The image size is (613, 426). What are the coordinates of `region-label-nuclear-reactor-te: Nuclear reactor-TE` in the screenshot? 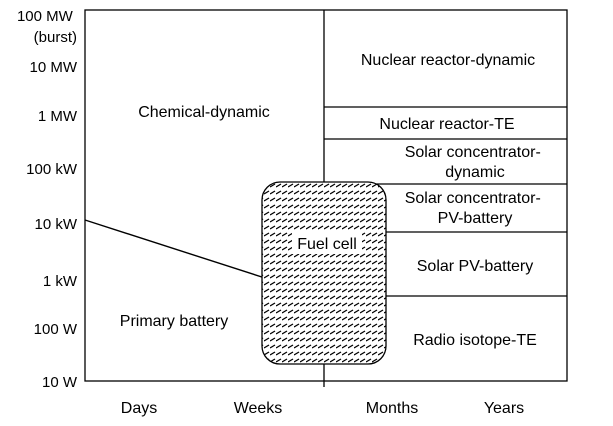 It's located at (446, 124).